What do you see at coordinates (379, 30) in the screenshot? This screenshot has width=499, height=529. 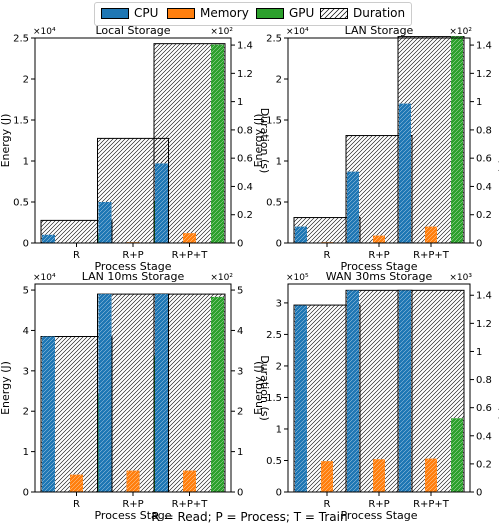 I see `subplot-title: LAN Storage` at bounding box center [379, 30].